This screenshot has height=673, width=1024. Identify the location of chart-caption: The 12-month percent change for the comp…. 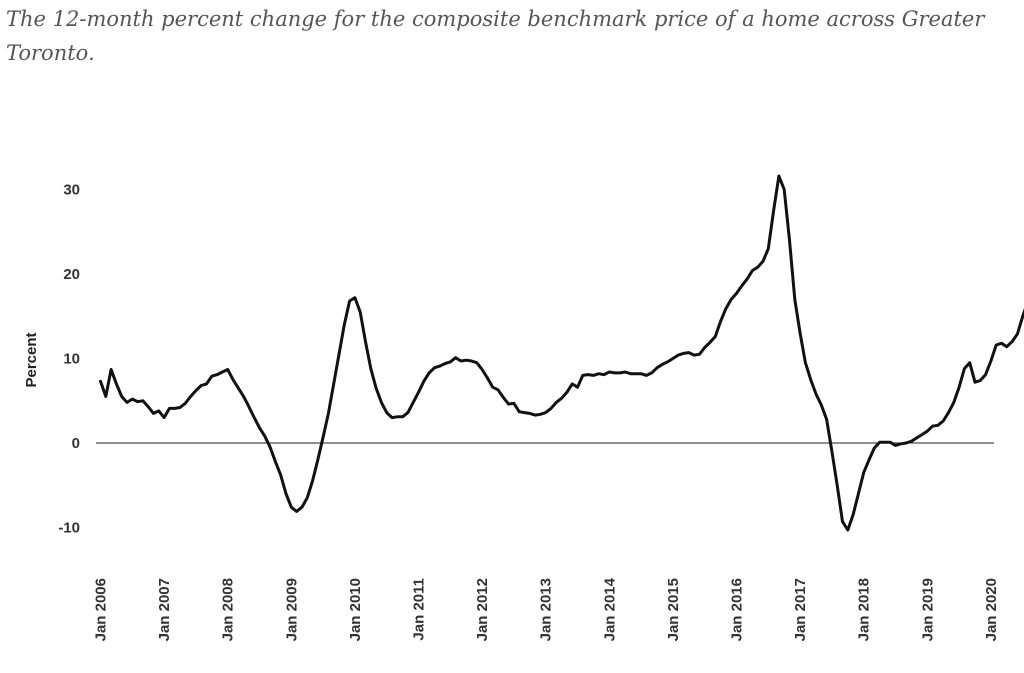
(495, 36).